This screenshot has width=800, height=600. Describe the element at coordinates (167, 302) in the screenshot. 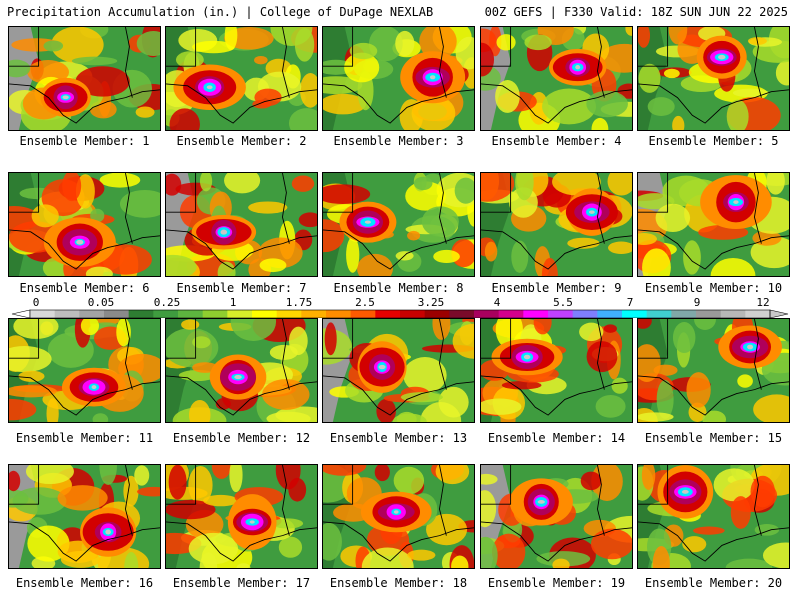

I see `legend-tick-label: 0.25` at that location.